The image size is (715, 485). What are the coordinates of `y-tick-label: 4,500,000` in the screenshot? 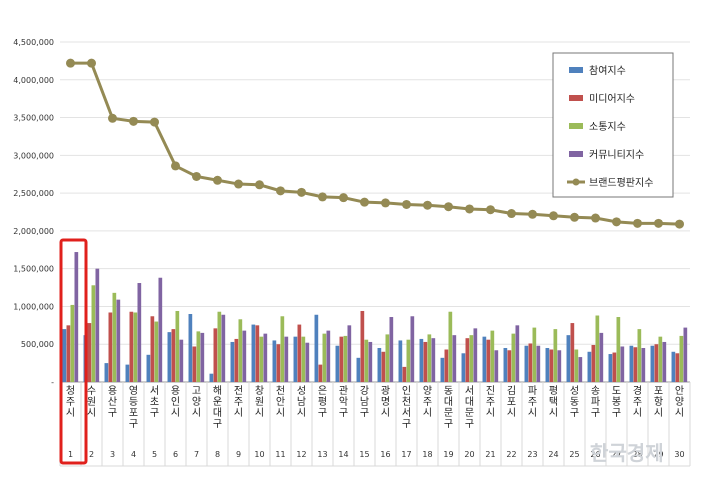 It's located at (33, 42).